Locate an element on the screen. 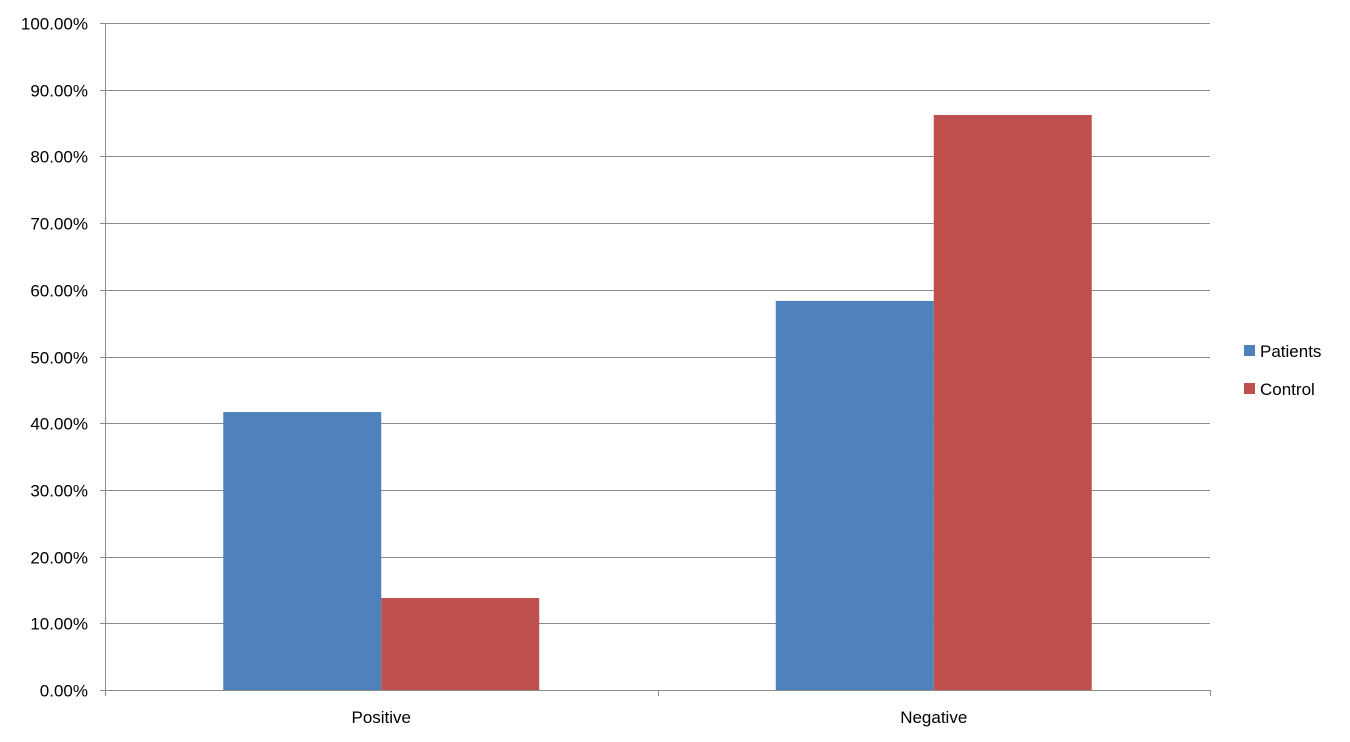 The height and width of the screenshot is (742, 1350). bar-patients-positive is located at coordinates (302, 551).